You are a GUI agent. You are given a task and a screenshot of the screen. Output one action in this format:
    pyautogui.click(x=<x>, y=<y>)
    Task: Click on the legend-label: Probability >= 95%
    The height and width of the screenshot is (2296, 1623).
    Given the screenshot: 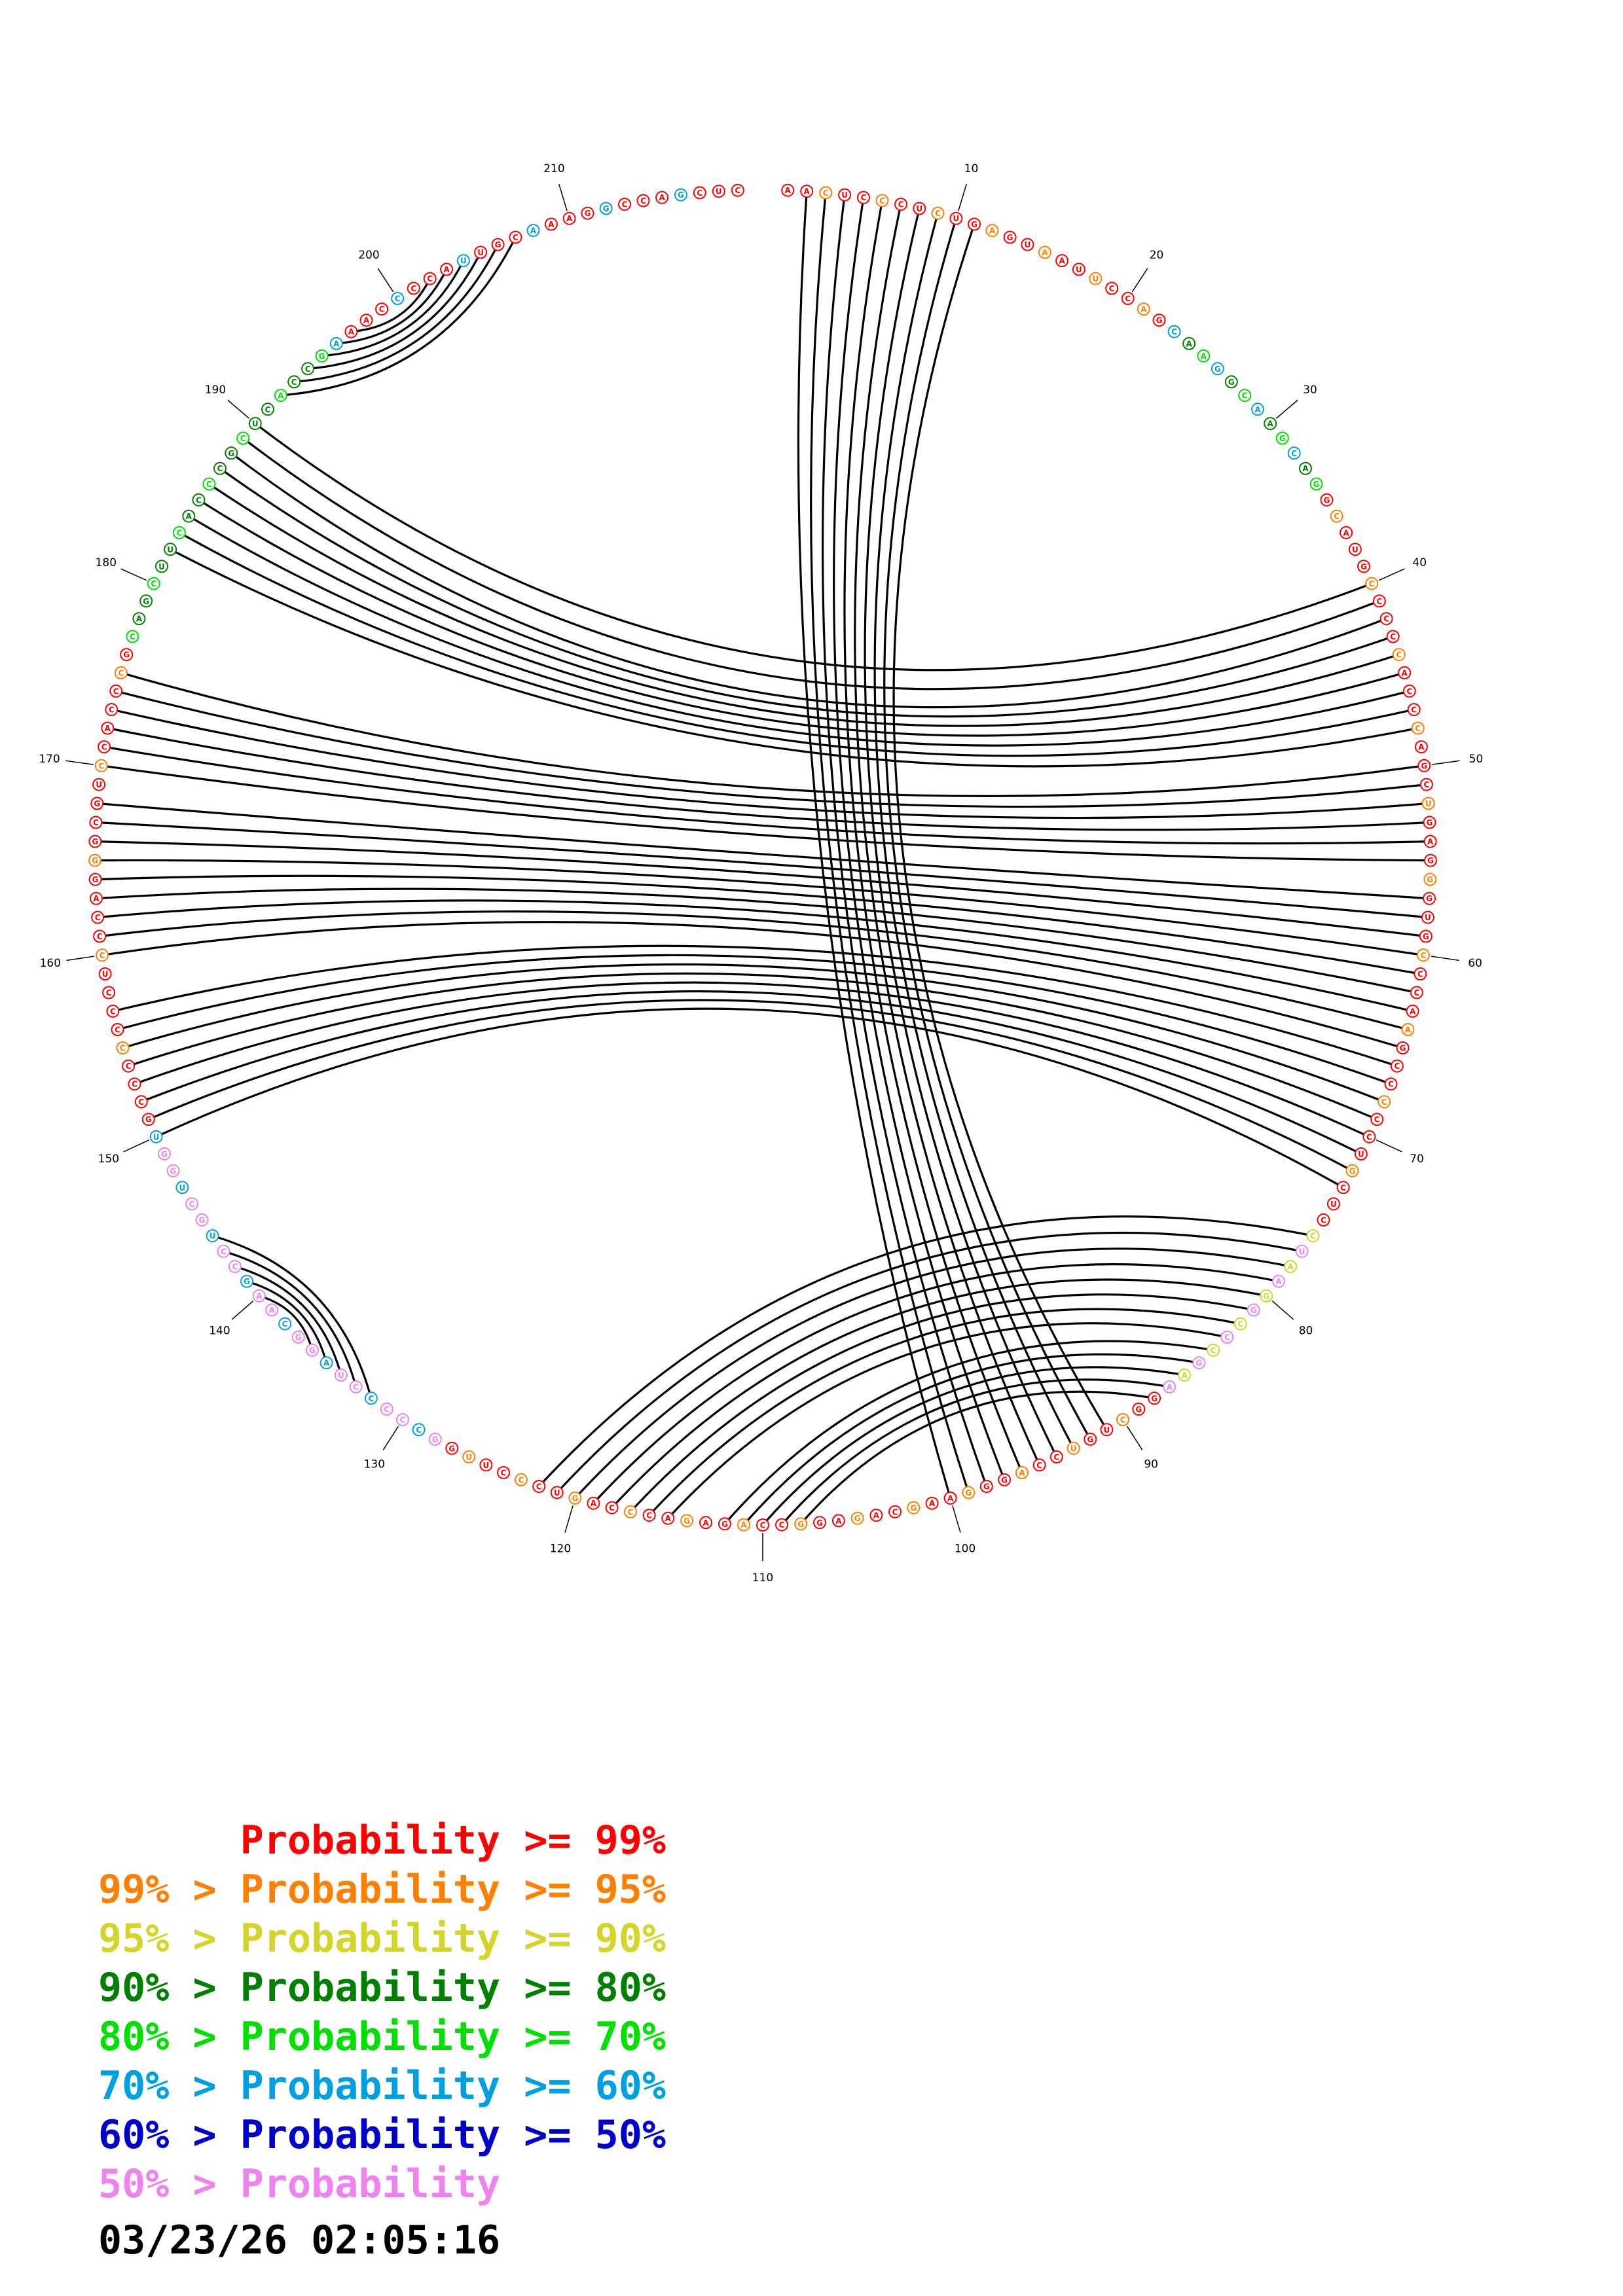 What is the action you would take?
    pyautogui.click(x=453, y=1889)
    